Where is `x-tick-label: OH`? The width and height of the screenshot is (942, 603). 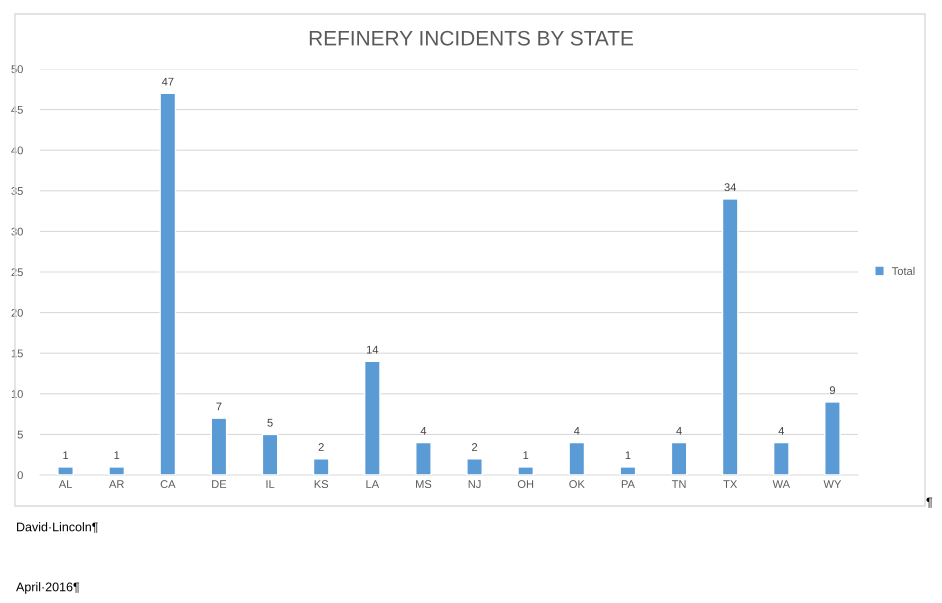
x-tick-label: OH is located at coordinates (526, 484).